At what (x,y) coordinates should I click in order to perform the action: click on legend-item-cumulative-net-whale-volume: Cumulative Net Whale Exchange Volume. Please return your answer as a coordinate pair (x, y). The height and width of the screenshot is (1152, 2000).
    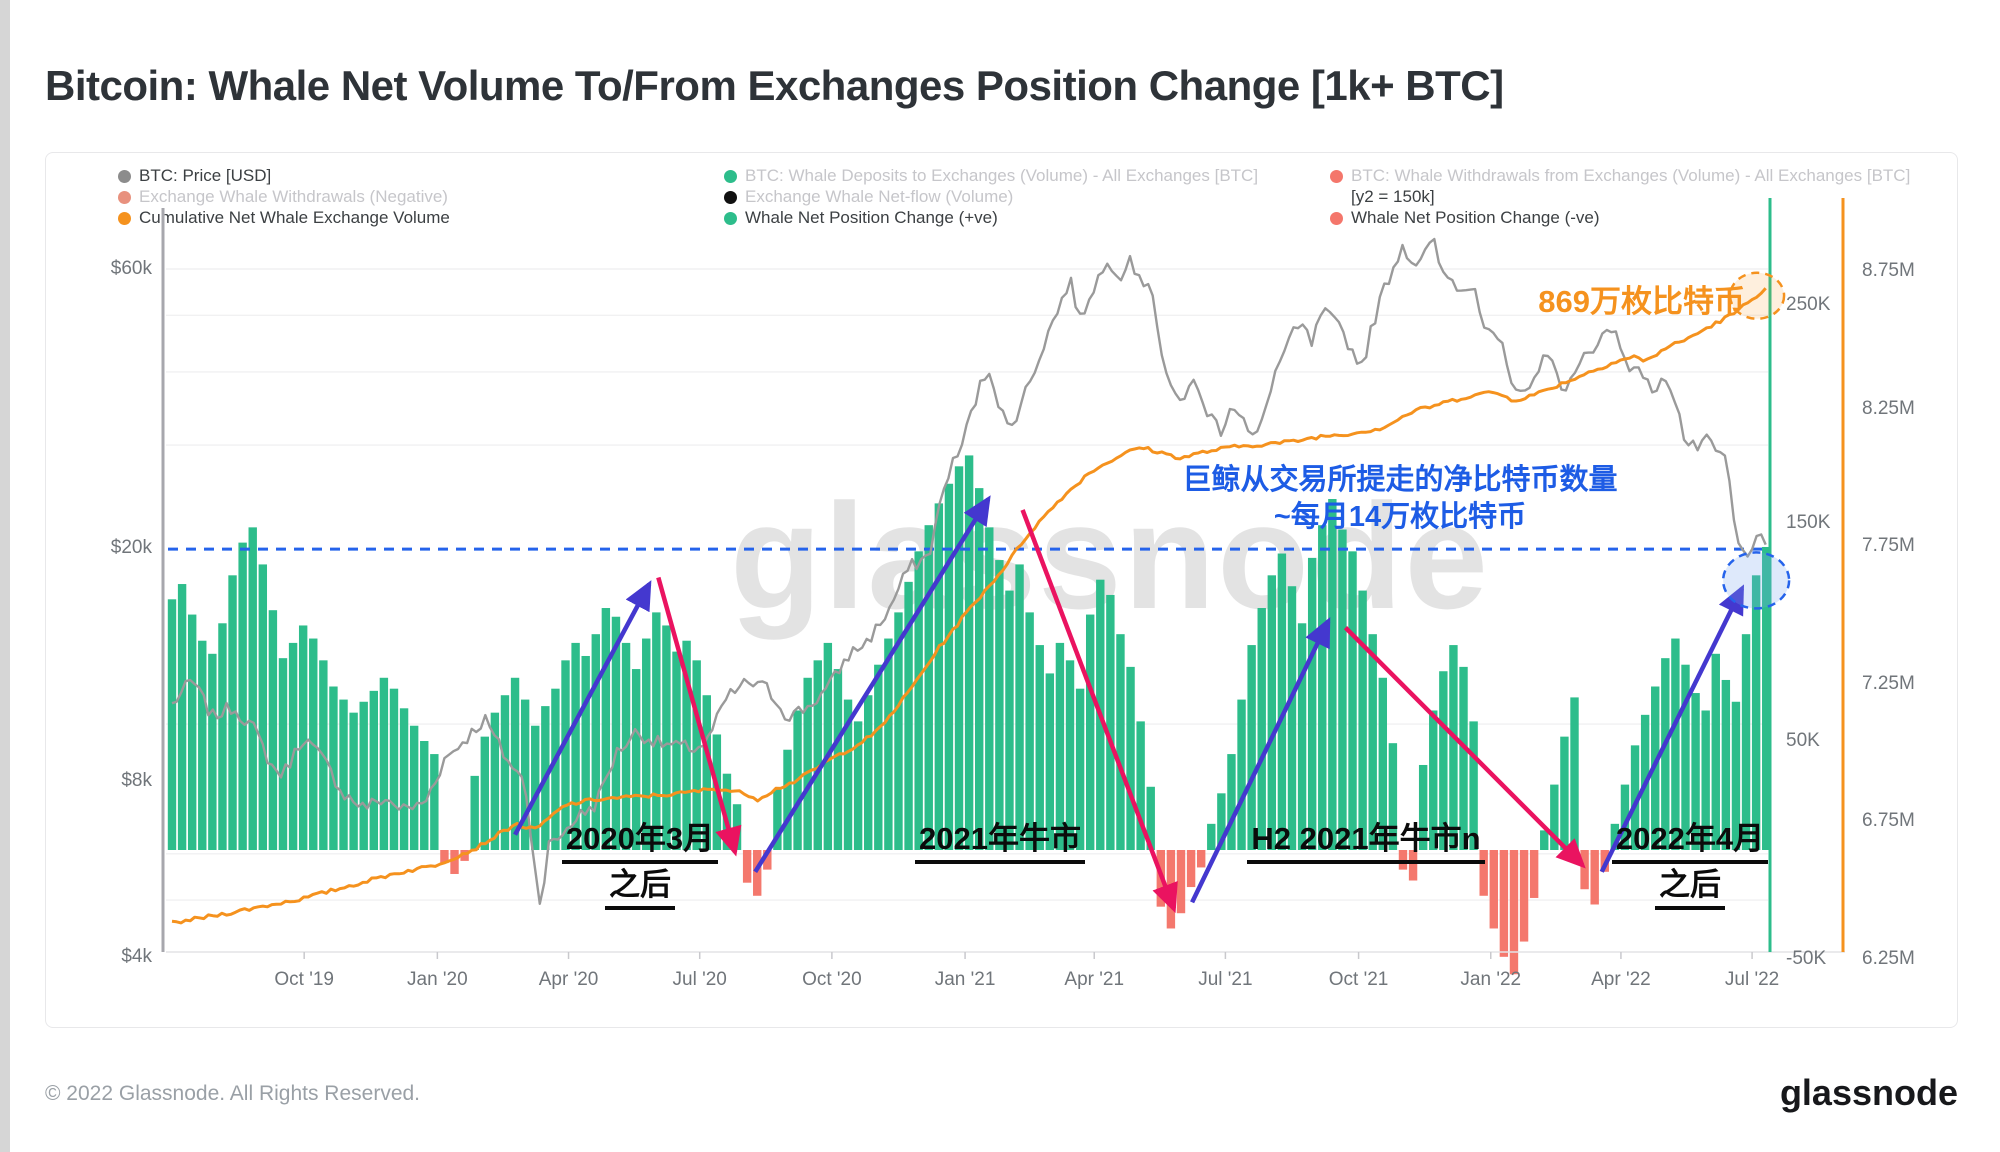
    Looking at the image, I should click on (284, 218).